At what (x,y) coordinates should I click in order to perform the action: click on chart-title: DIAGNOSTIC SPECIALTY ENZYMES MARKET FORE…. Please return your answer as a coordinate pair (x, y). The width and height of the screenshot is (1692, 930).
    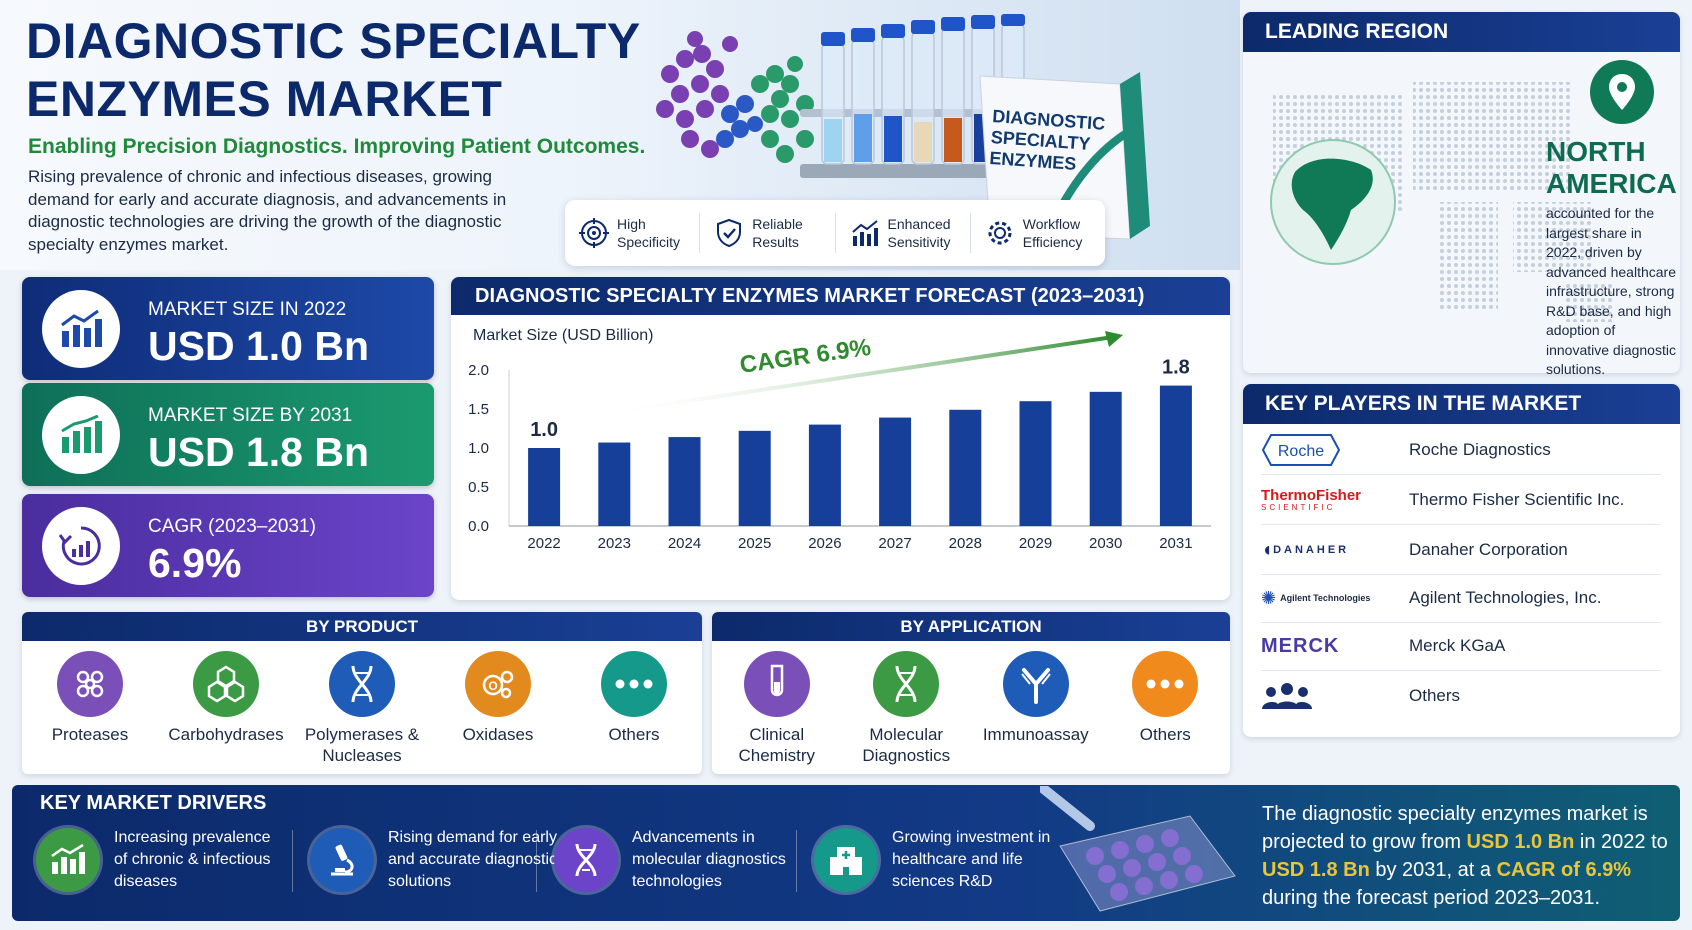
    Looking at the image, I should click on (840, 296).